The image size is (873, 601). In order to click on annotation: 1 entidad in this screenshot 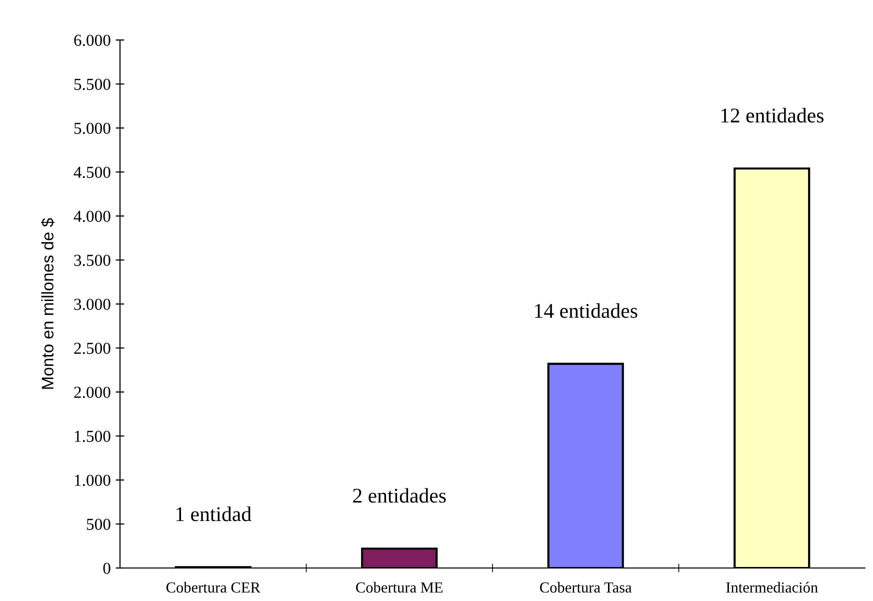, I will do `click(214, 514)`.